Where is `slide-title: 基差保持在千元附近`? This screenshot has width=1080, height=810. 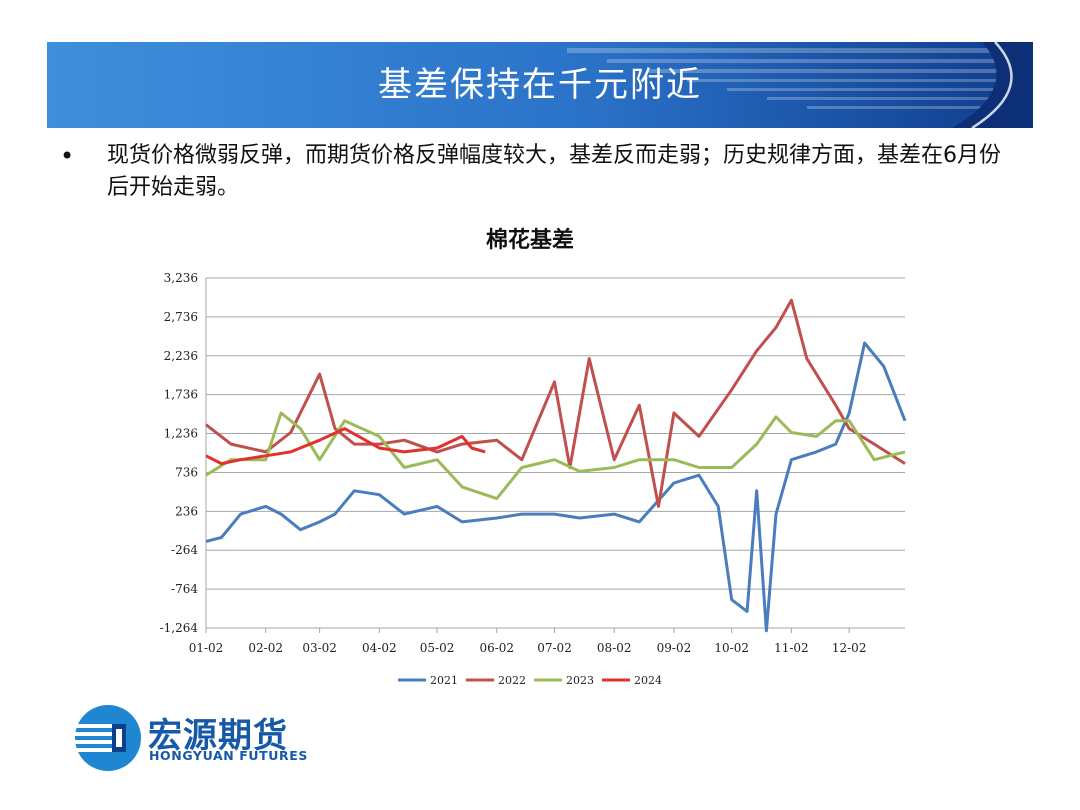
slide-title: 基差保持在千元附近 is located at coordinates (540, 85).